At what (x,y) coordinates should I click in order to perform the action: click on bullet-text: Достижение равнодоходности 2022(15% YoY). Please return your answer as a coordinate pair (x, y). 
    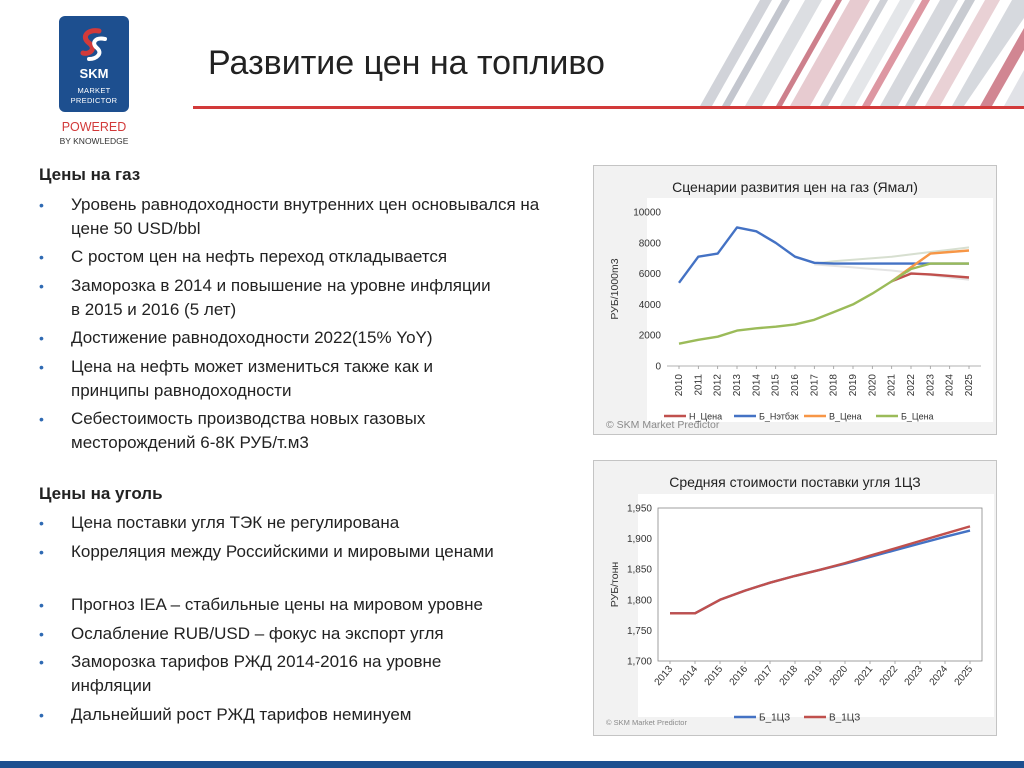
    Looking at the image, I should click on (252, 337).